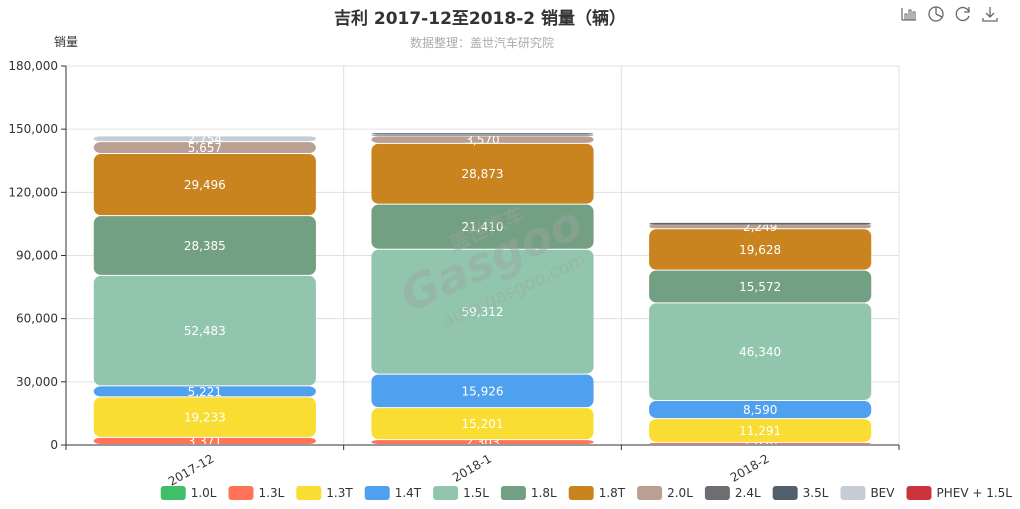 Image resolution: width=1020 pixels, height=509 pixels. I want to click on data-label: 29,496, so click(205, 185).